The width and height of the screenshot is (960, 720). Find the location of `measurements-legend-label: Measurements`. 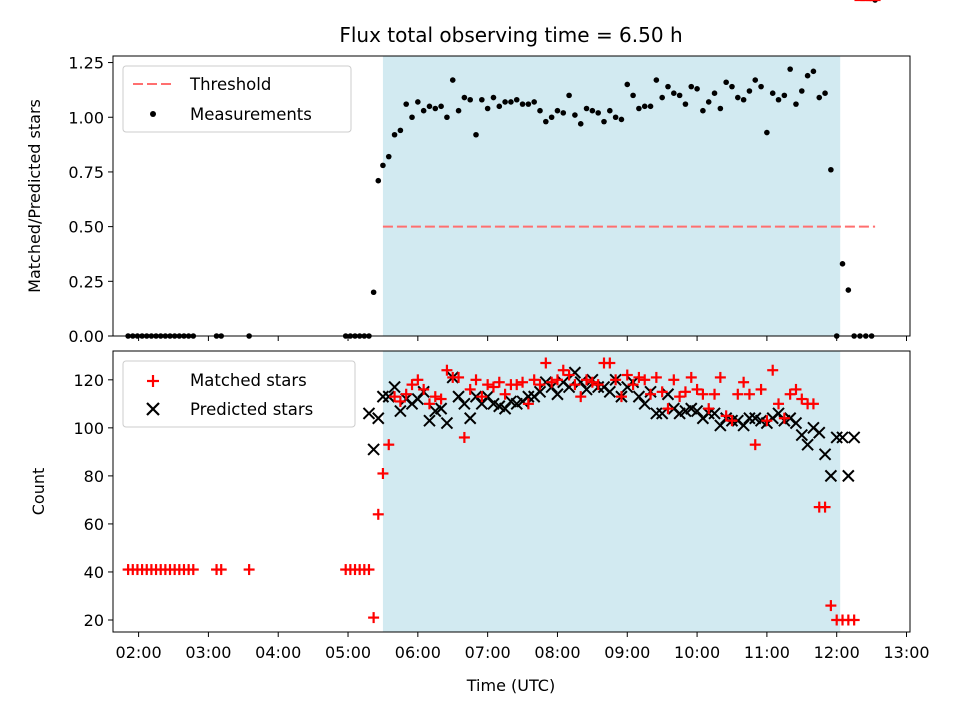

measurements-legend-label: Measurements is located at coordinates (251, 114).